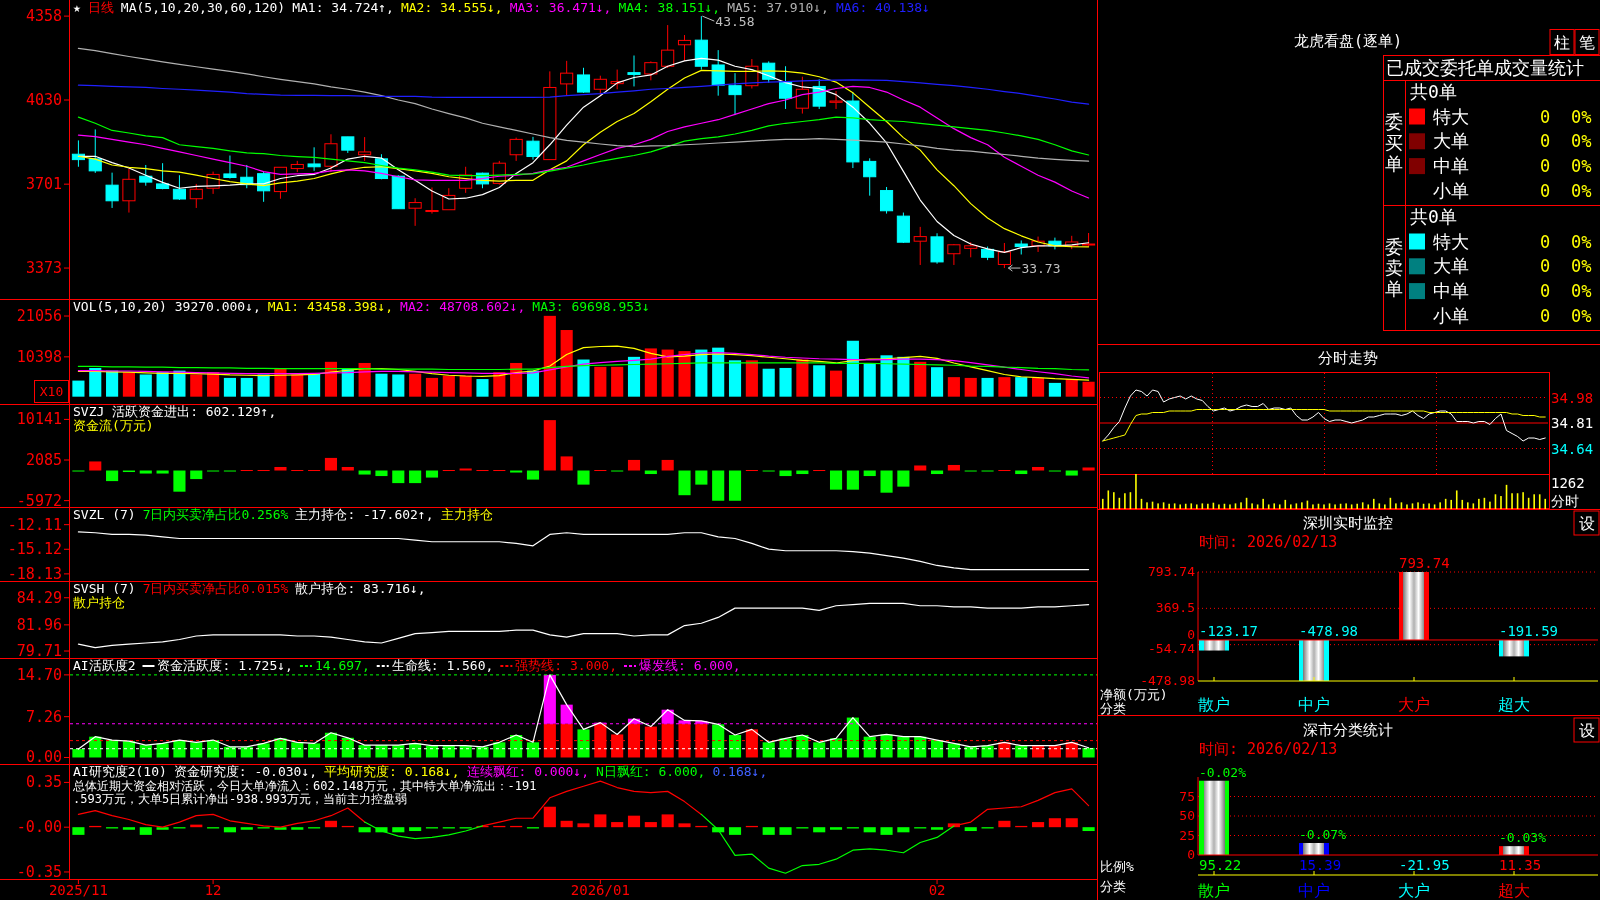  I want to click on legend-entry: 散户持仓: 83.716↓,, so click(360, 588).